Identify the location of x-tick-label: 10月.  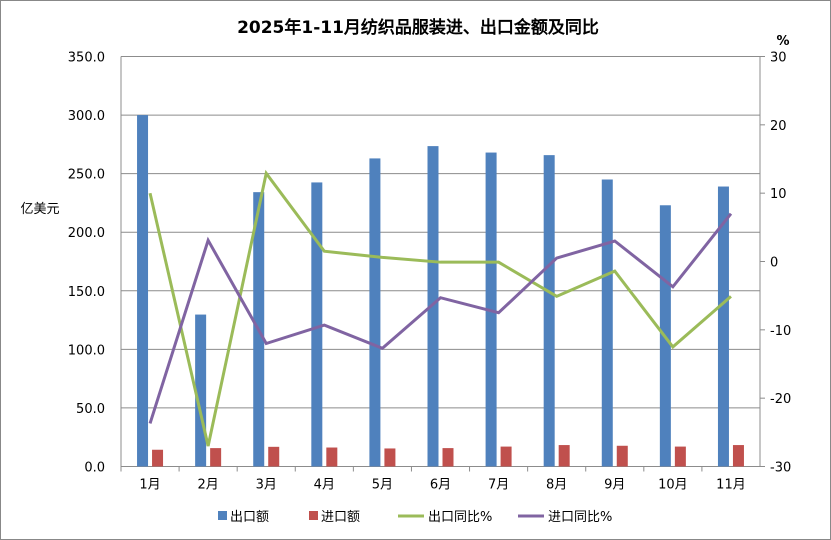
(673, 485).